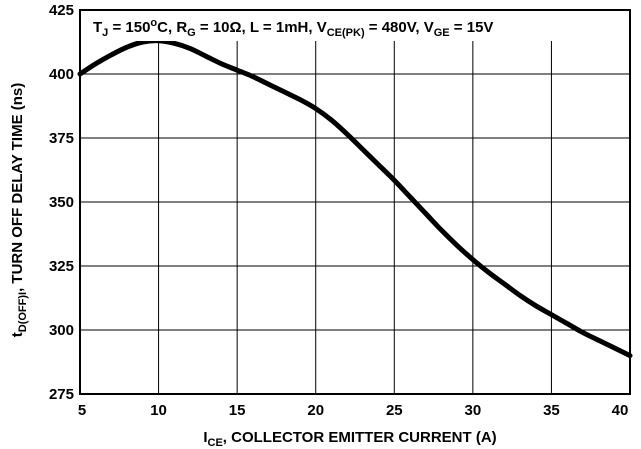  Describe the element at coordinates (205, 437) in the screenshot. I see `x-axis-symbol: I` at that location.